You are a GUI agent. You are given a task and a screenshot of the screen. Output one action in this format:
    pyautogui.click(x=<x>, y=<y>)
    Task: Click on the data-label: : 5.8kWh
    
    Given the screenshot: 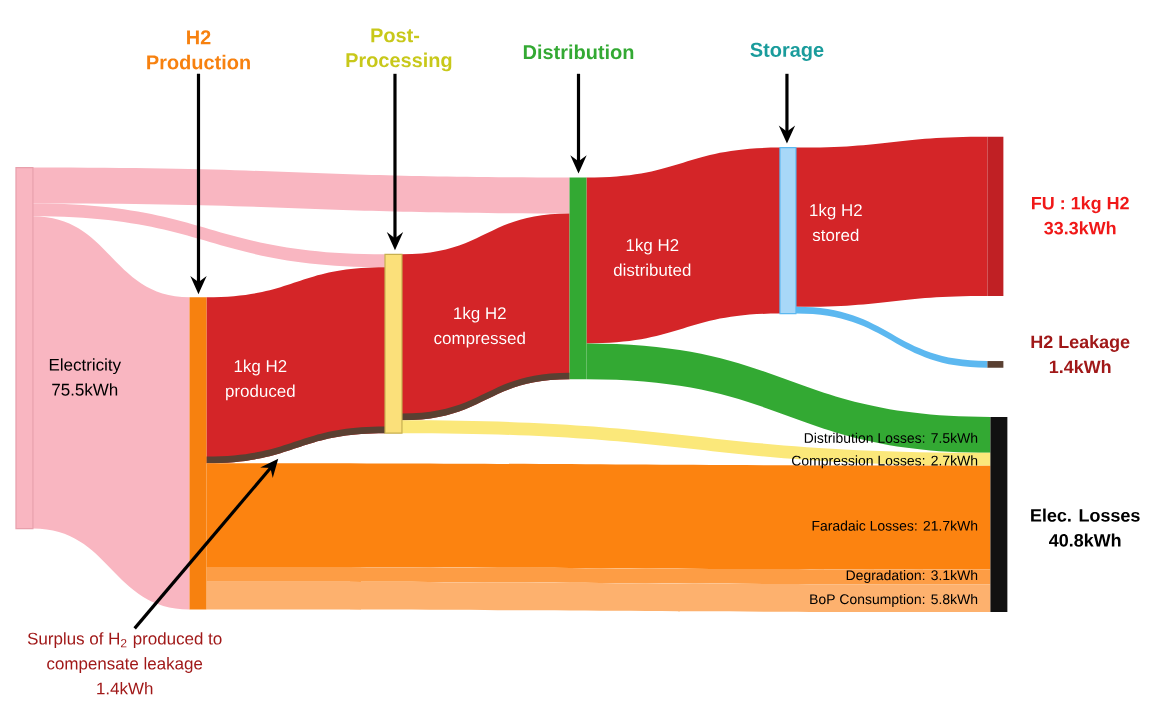 What is the action you would take?
    pyautogui.click(x=950, y=599)
    